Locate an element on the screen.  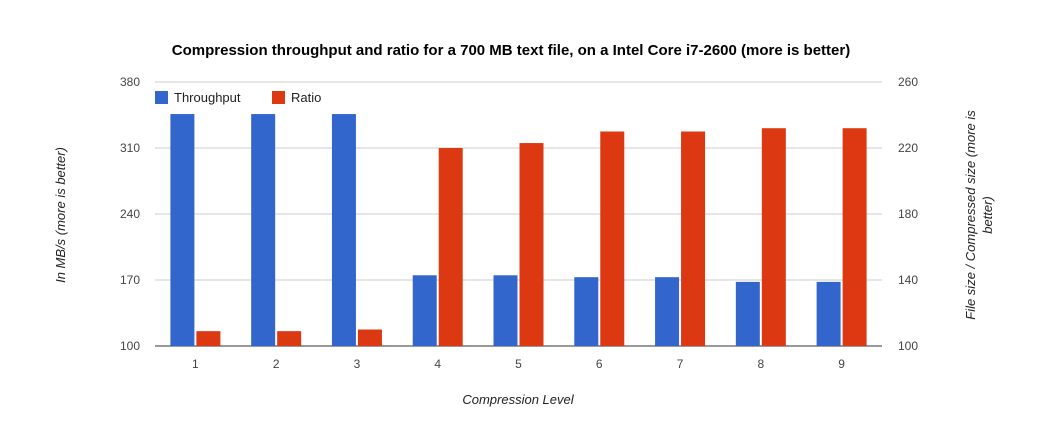
x-tick-label: 6 is located at coordinates (599, 364).